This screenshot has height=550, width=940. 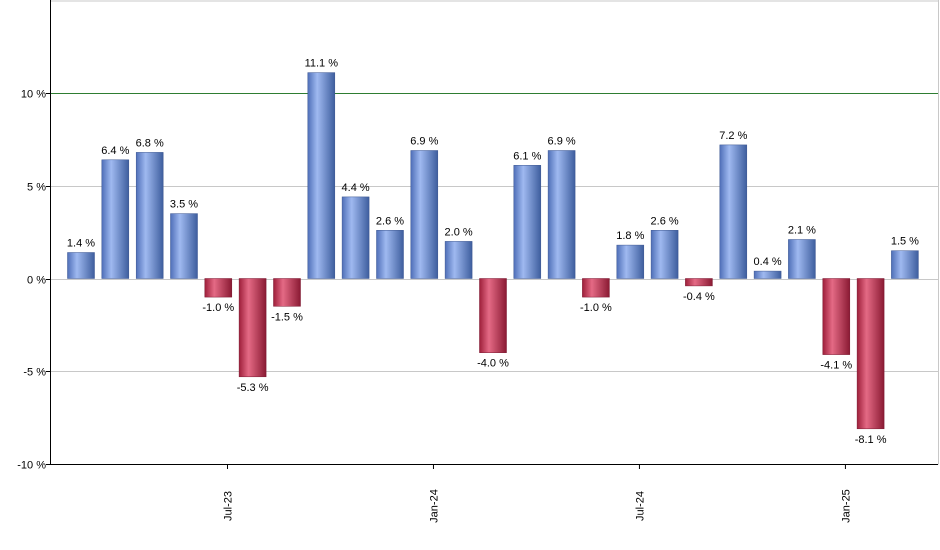 What do you see at coordinates (184, 205) in the screenshot?
I see `bar-value-label: 3.5 %` at bounding box center [184, 205].